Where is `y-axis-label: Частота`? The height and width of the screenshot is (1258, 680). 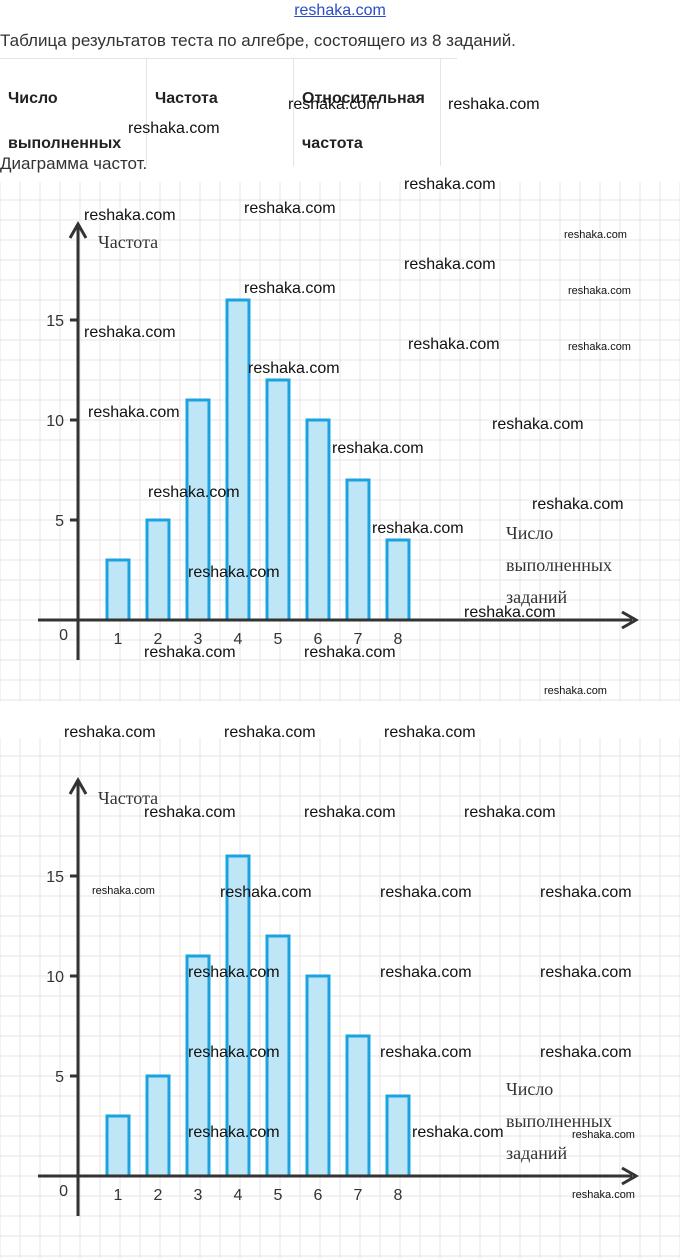 y-axis-label: Частота is located at coordinates (128, 798).